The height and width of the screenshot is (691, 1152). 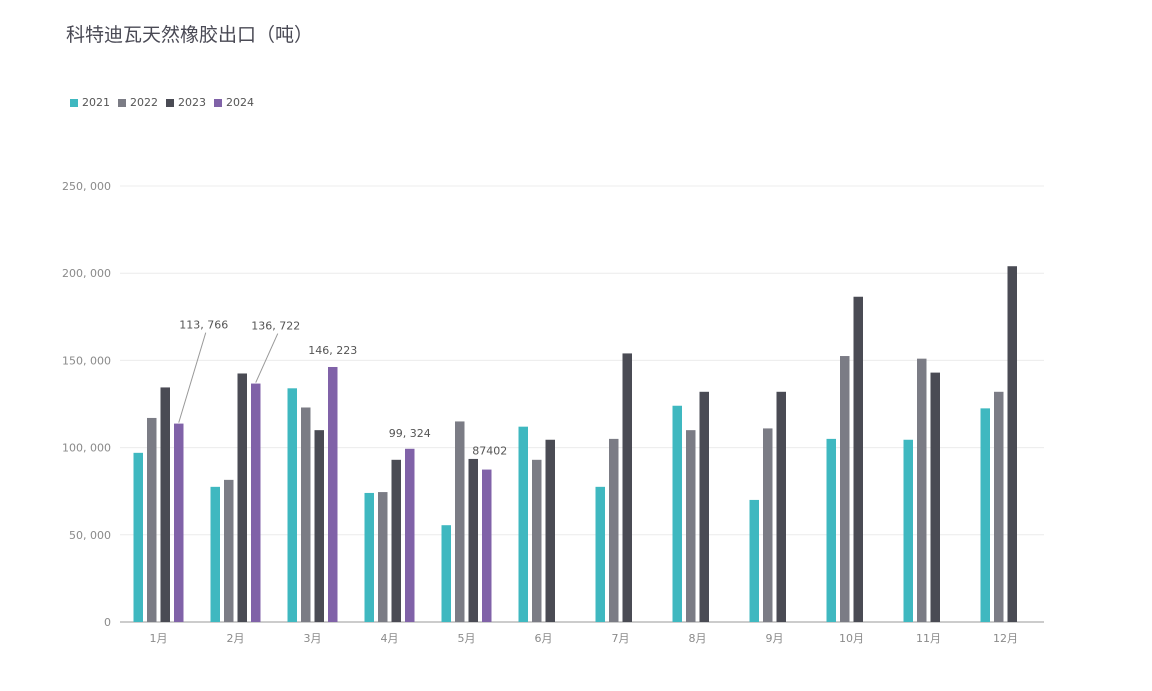 I want to click on chart-legend: 2021 2022 2023 2024, so click(x=162, y=102).